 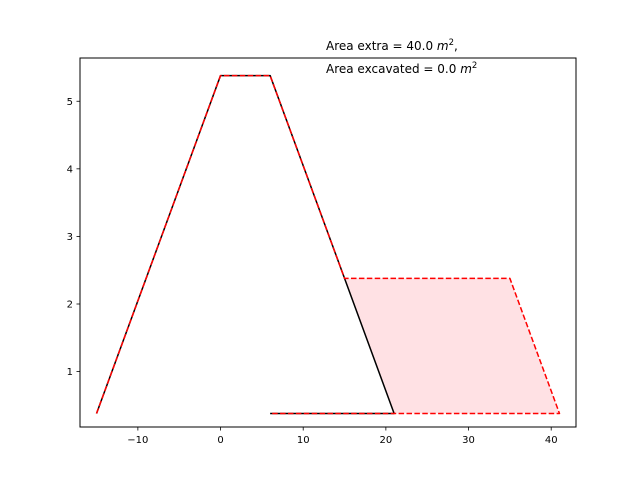 I want to click on x-tick-label: −10, so click(x=137, y=440).